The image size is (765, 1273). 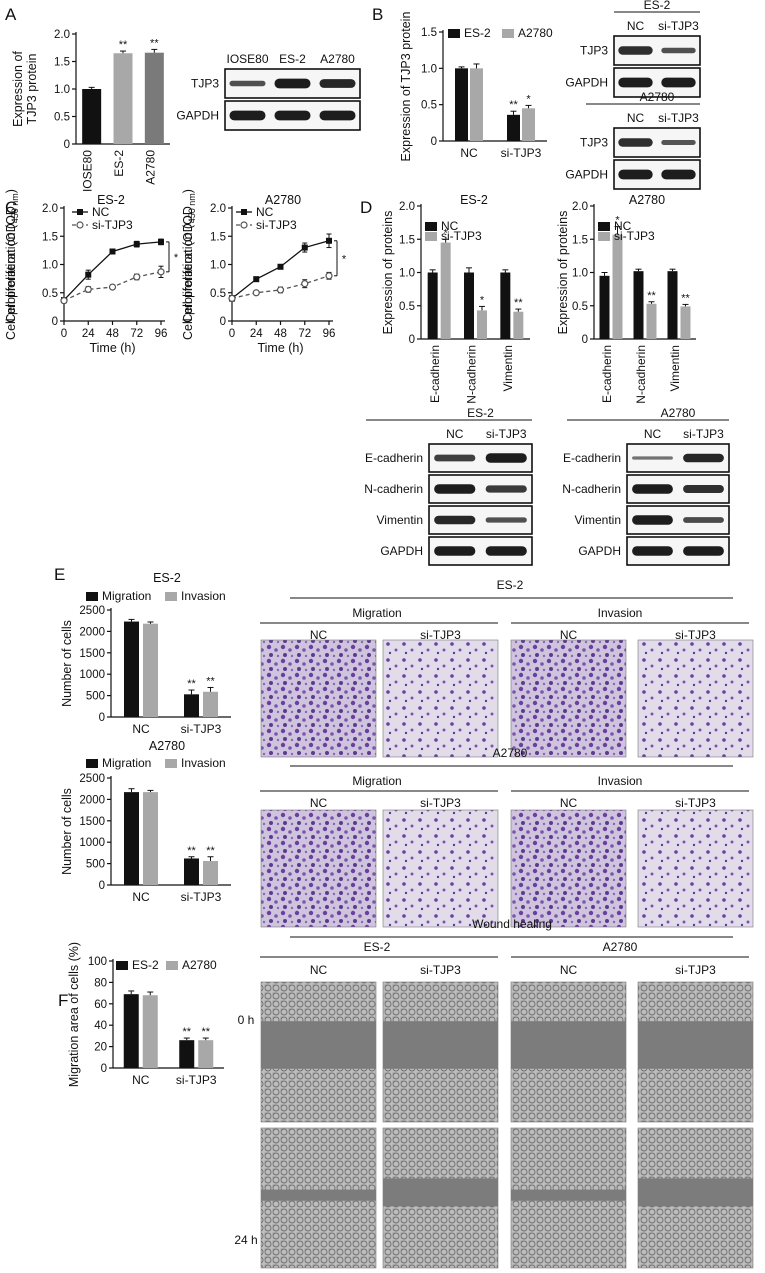 What do you see at coordinates (126, 596) in the screenshot?
I see `legend-entry: Migration` at bounding box center [126, 596].